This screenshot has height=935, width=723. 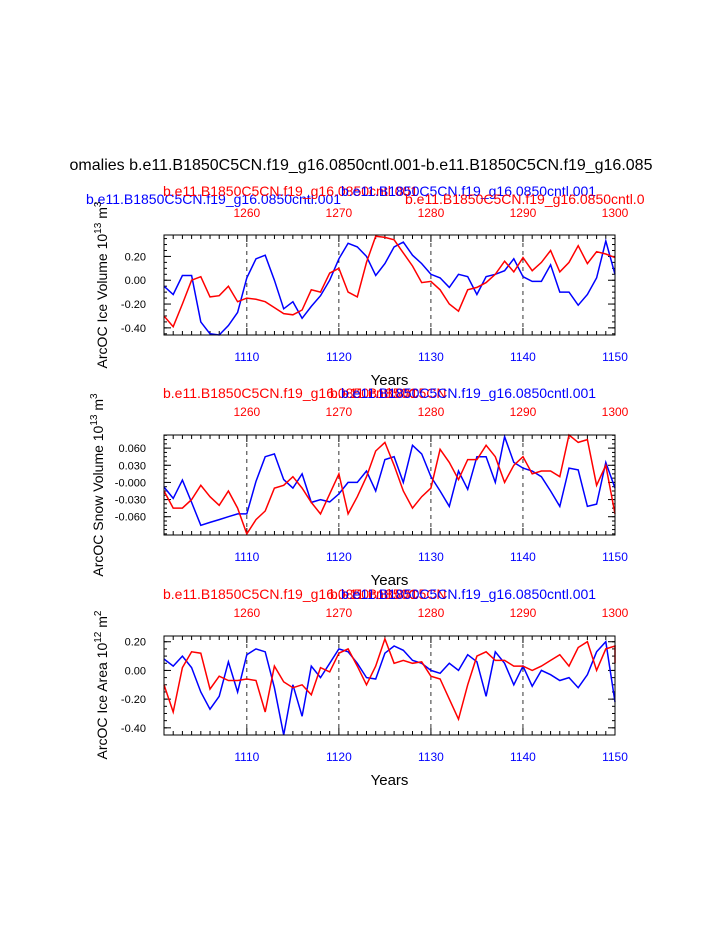 What do you see at coordinates (101, 684) in the screenshot?
I see `y-axis-label: ArcOC Ice Area 1012 m2` at bounding box center [101, 684].